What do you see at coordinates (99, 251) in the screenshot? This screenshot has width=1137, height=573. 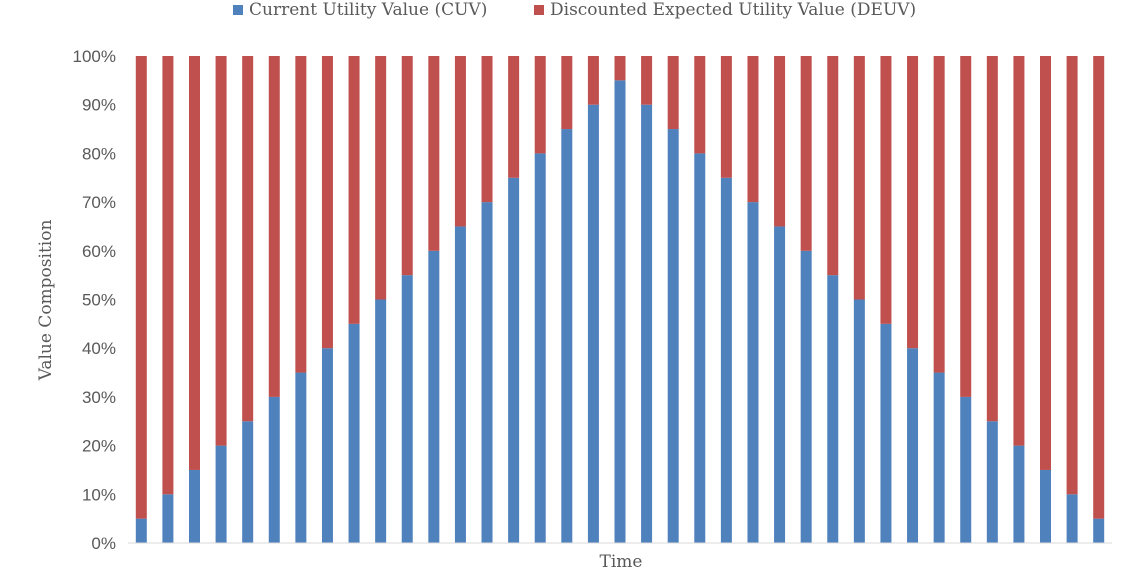 I see `y-tick-label: 60%` at bounding box center [99, 251].